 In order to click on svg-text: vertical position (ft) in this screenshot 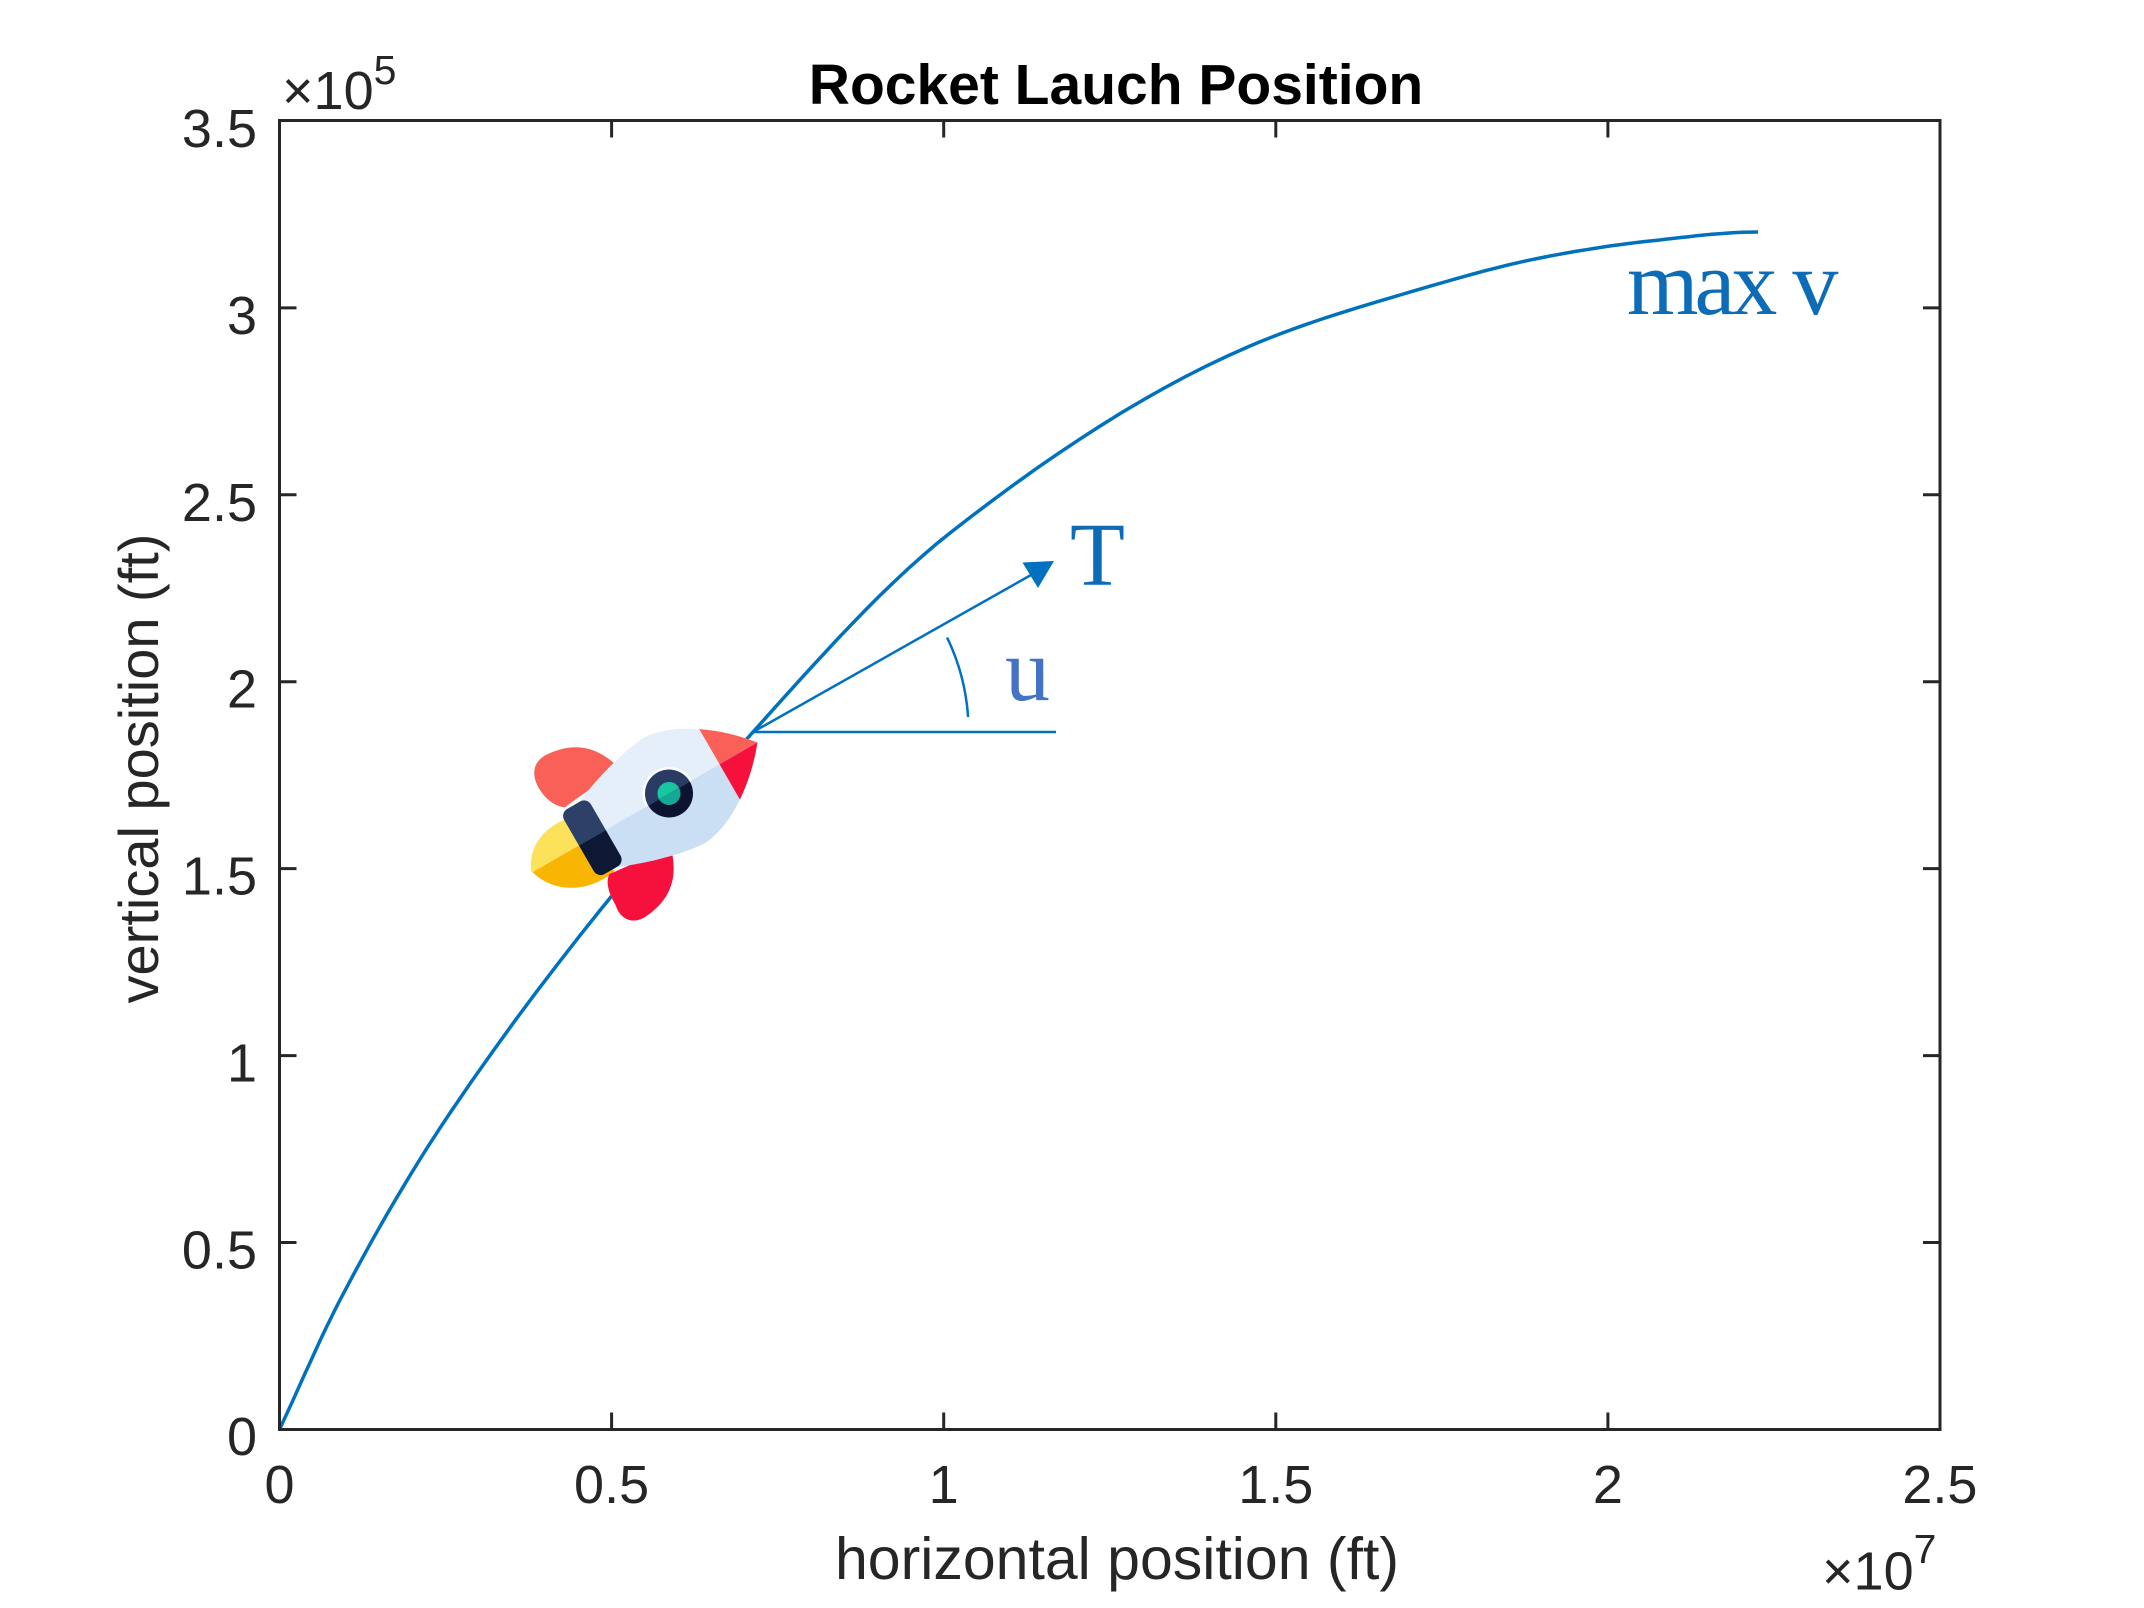, I will do `click(138, 769)`.